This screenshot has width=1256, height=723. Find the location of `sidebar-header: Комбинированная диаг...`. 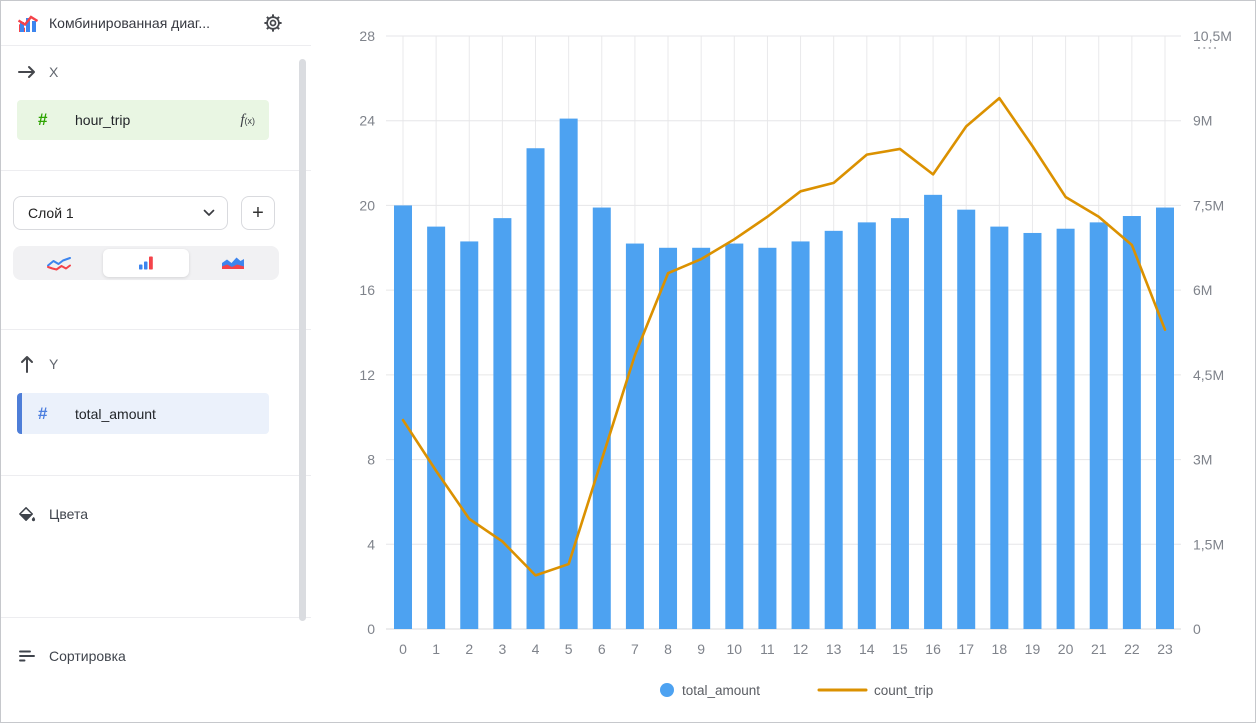

sidebar-header: Комбинированная диаг... is located at coordinates (156, 23).